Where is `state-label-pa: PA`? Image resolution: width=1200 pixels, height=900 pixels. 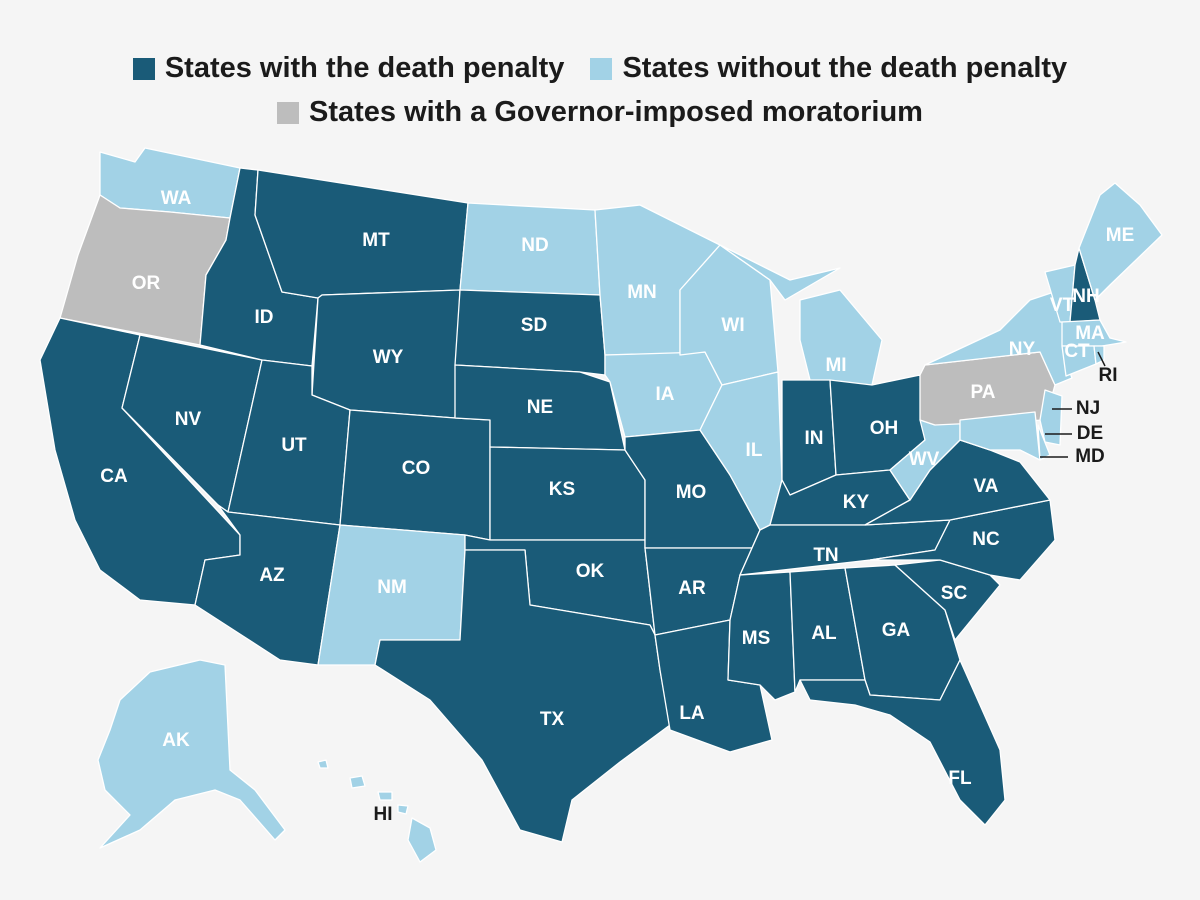
state-label-pa: PA is located at coordinates (983, 392).